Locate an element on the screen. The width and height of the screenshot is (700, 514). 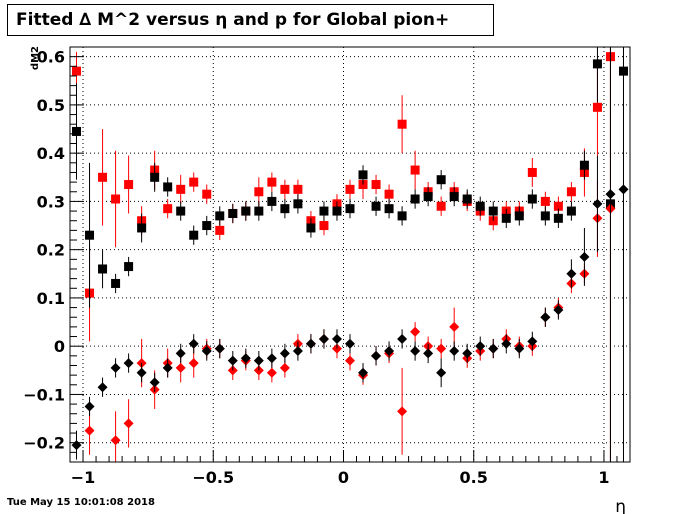
x-axis-label: η is located at coordinates (620, 505).